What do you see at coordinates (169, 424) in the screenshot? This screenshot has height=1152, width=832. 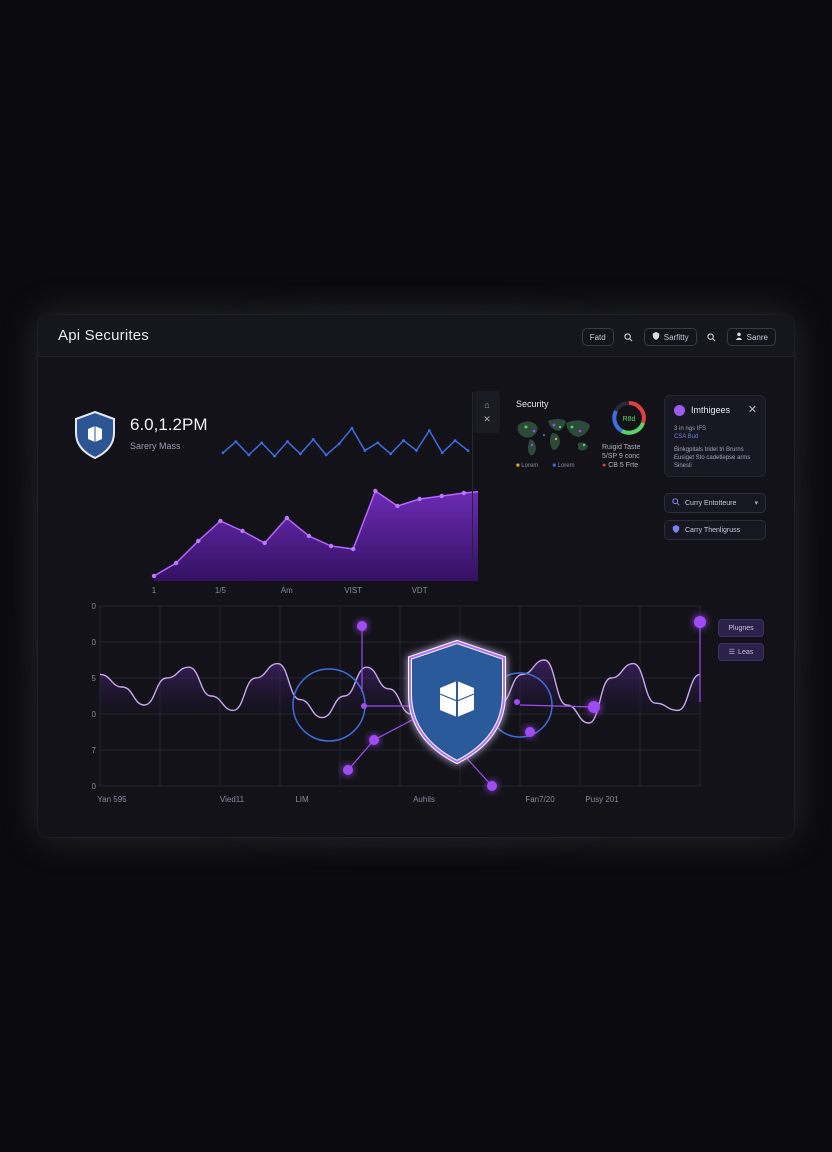 I see `summary-headline: 6.0,1.2PM` at bounding box center [169, 424].